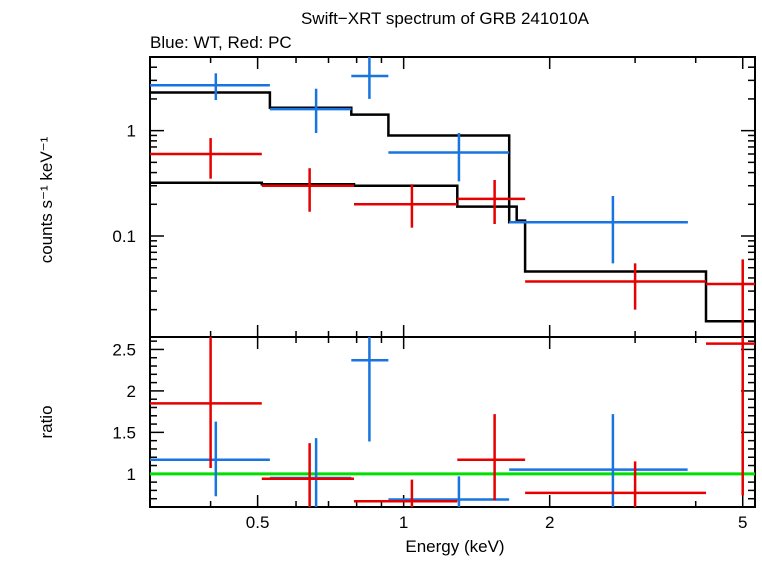 The height and width of the screenshot is (561, 762). Describe the element at coordinates (403, 522) in the screenshot. I see `x-tick-label: 1` at that location.